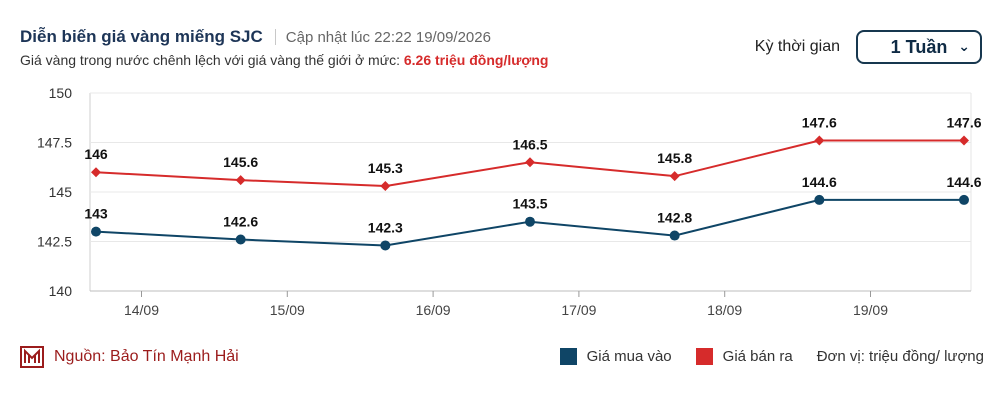 The image size is (1002, 406). I want to click on x-tick-label: 16/09, so click(433, 310).